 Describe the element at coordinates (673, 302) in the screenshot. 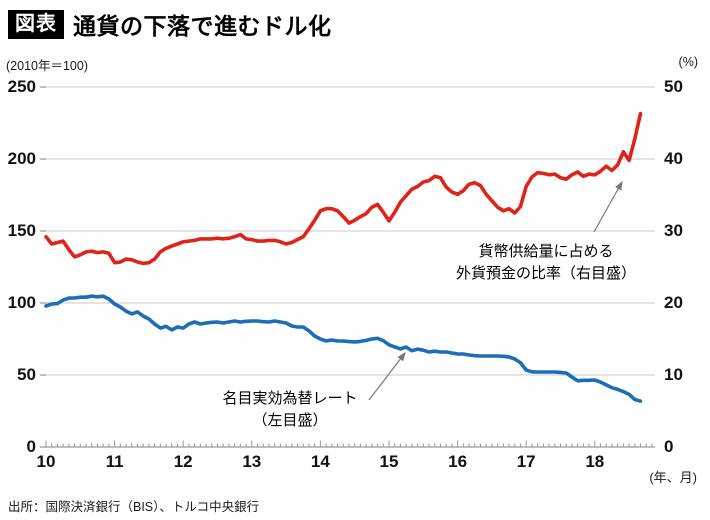

I see `right-axis-tick: 20` at that location.